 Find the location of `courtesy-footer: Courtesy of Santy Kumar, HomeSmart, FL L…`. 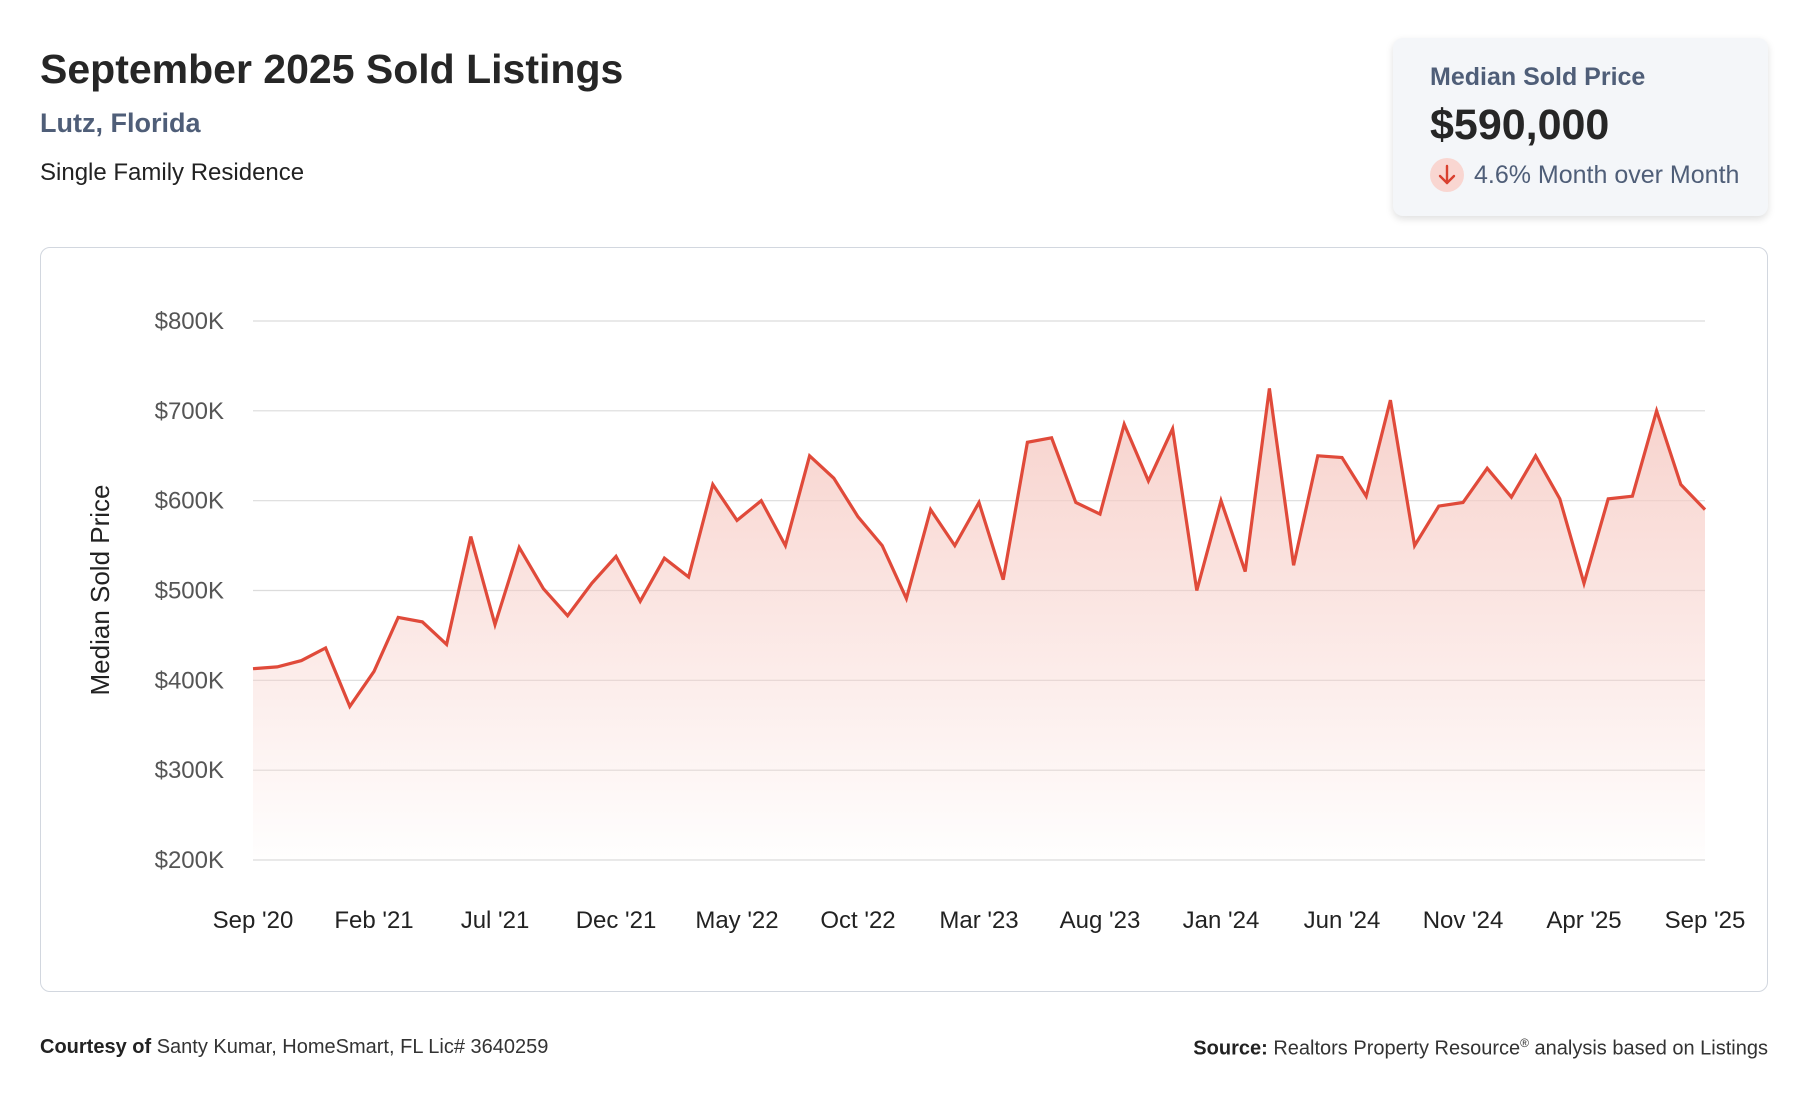

courtesy-footer: Courtesy of Santy Kumar, HomeSmart, FL L… is located at coordinates (294, 1047).